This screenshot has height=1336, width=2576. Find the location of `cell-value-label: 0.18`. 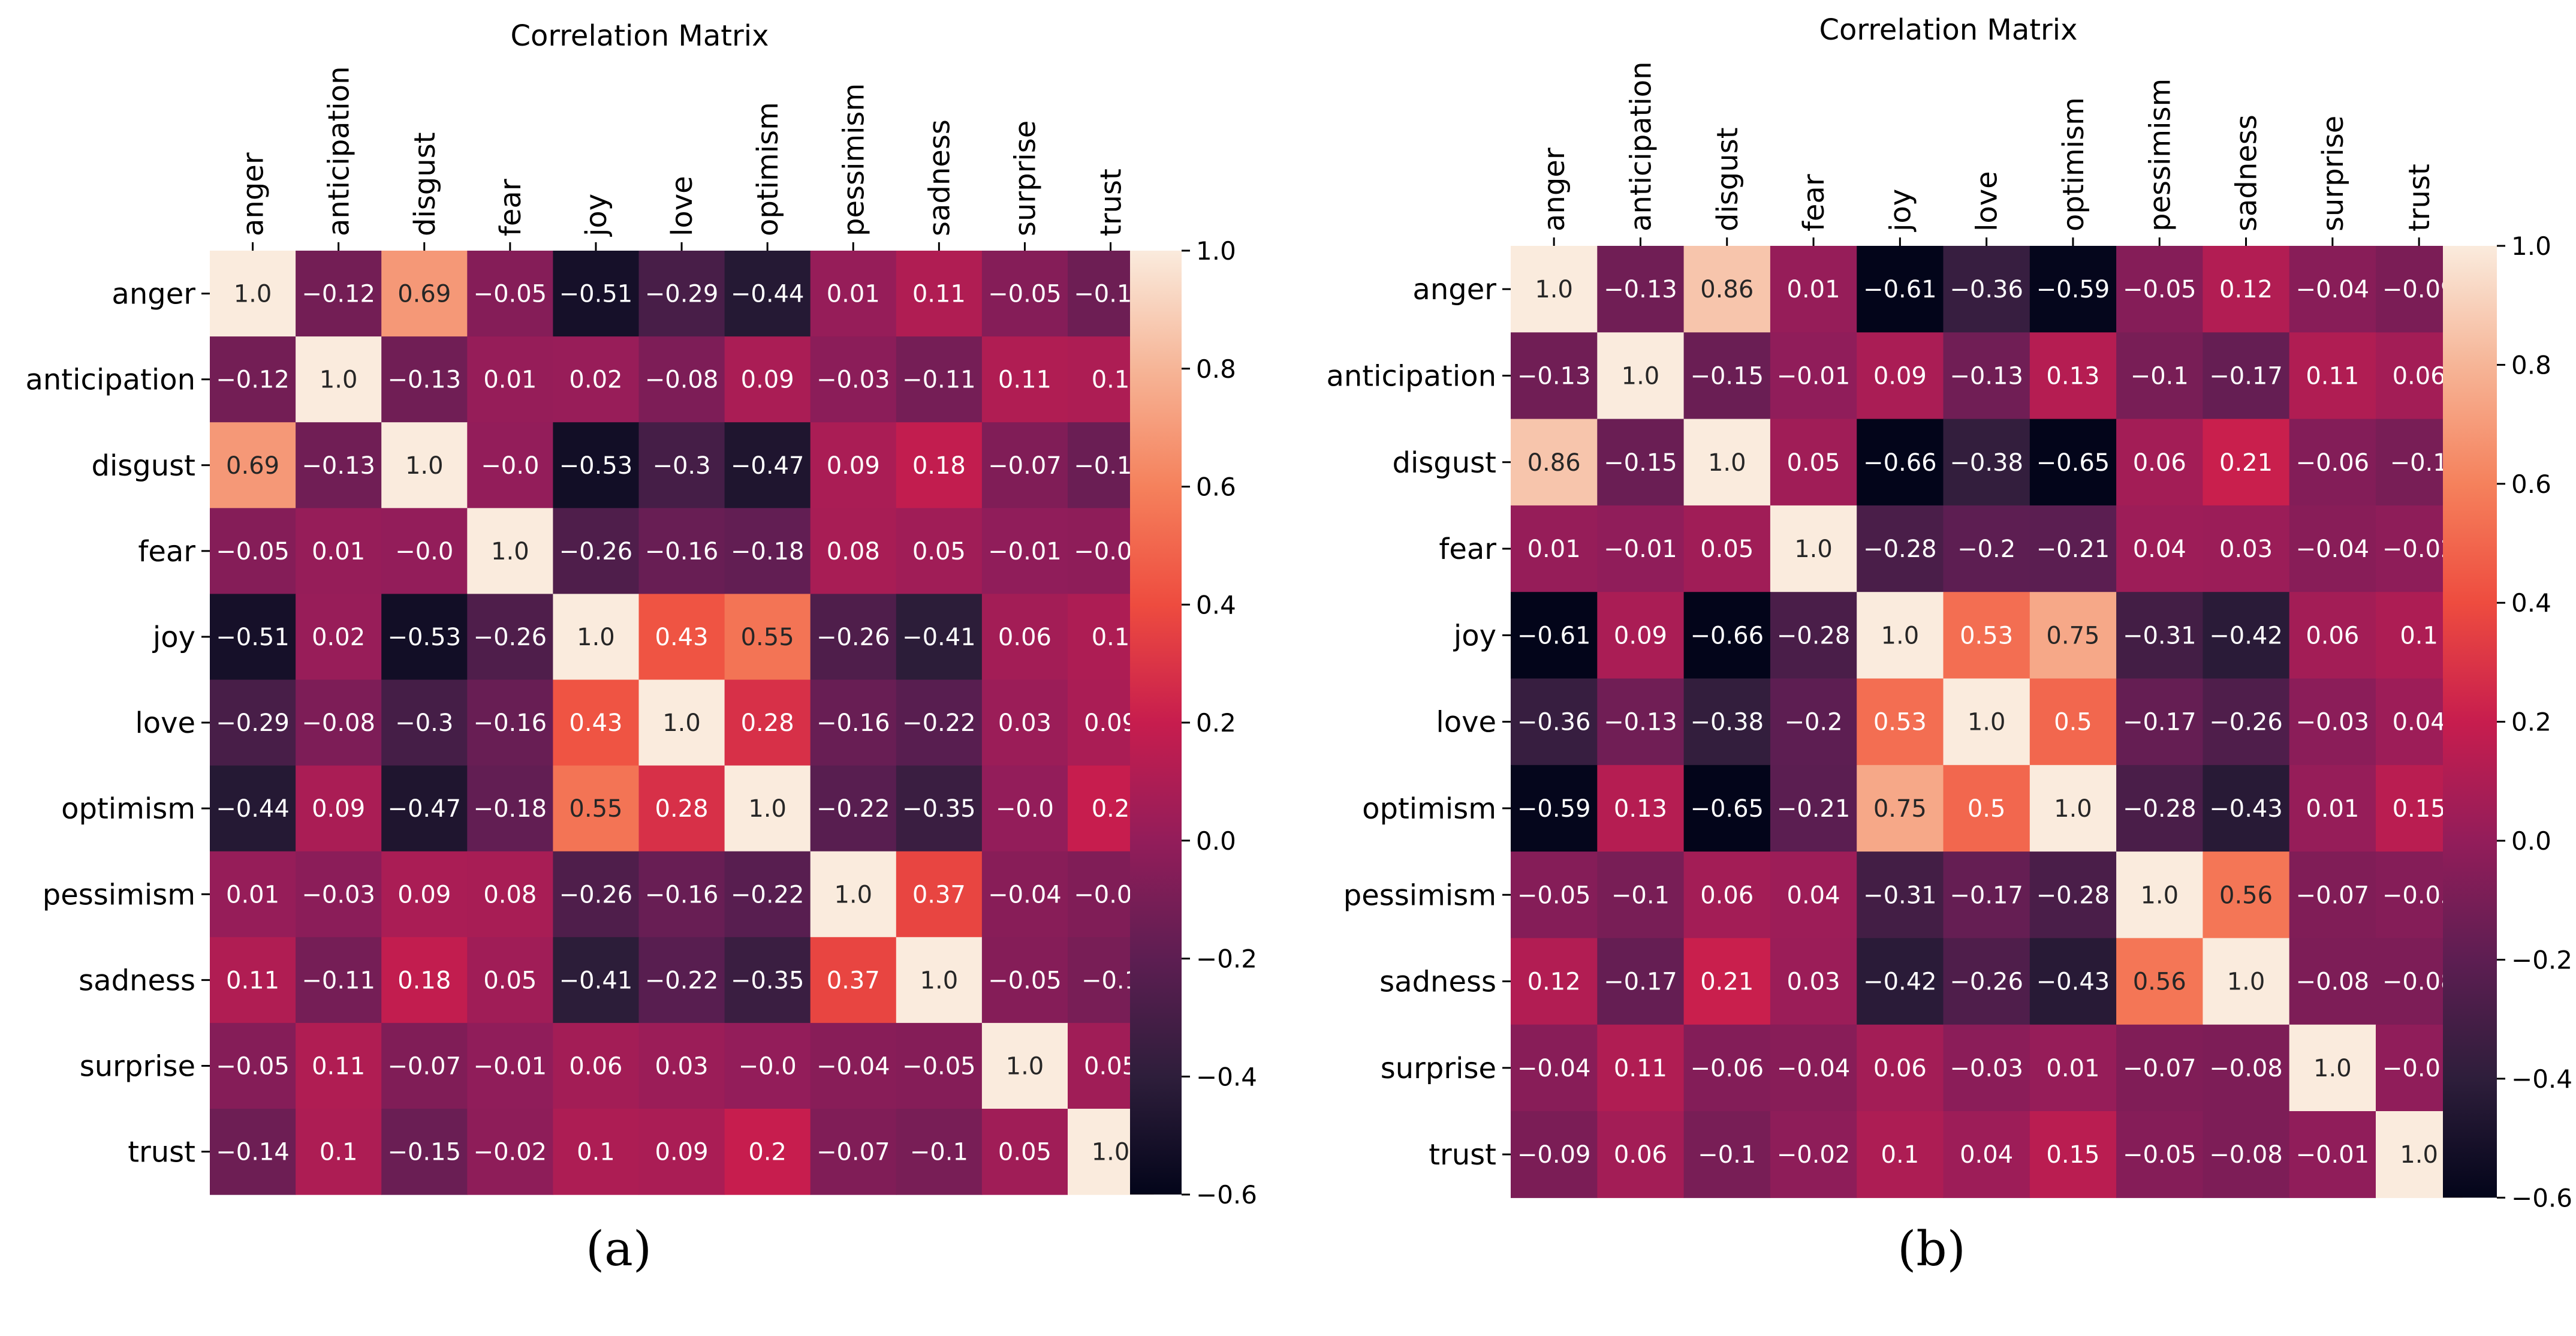

cell-value-label: 0.18 is located at coordinates (424, 981).